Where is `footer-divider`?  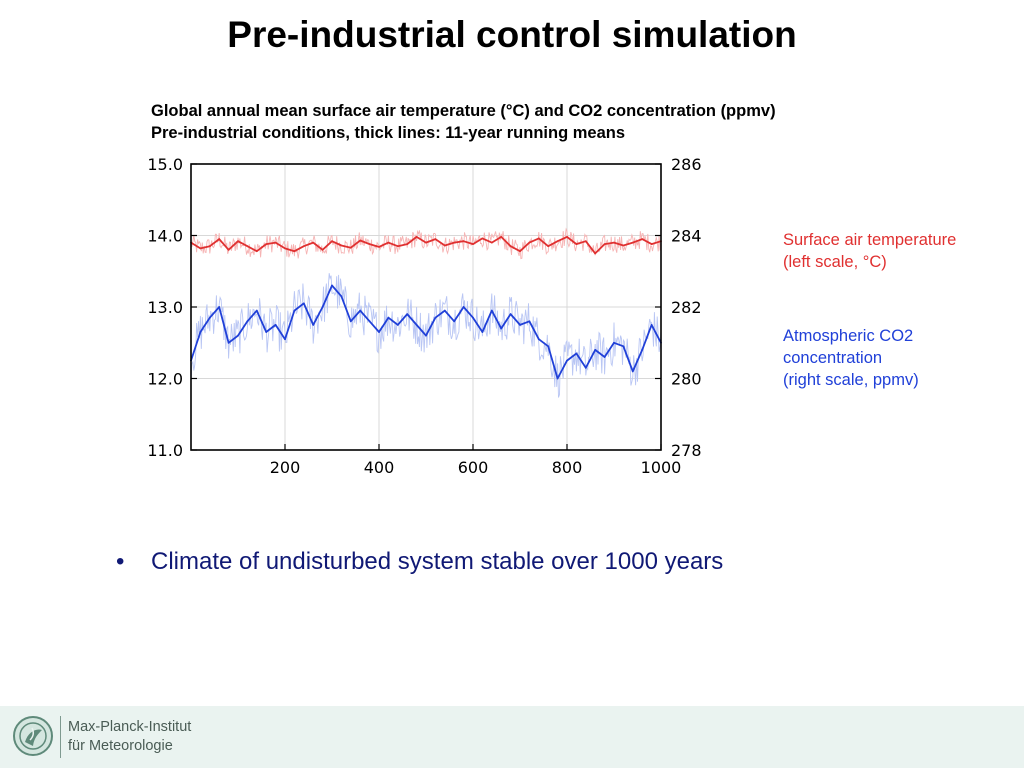
footer-divider is located at coordinates (60, 737).